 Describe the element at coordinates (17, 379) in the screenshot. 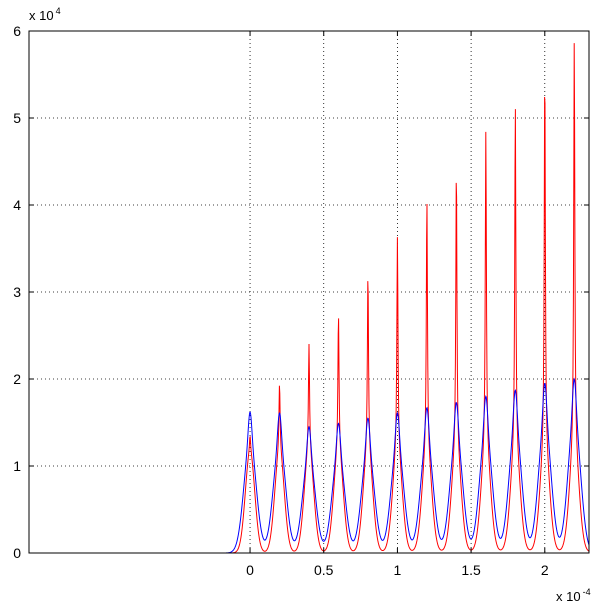

I see `y-tick-label: 2` at that location.